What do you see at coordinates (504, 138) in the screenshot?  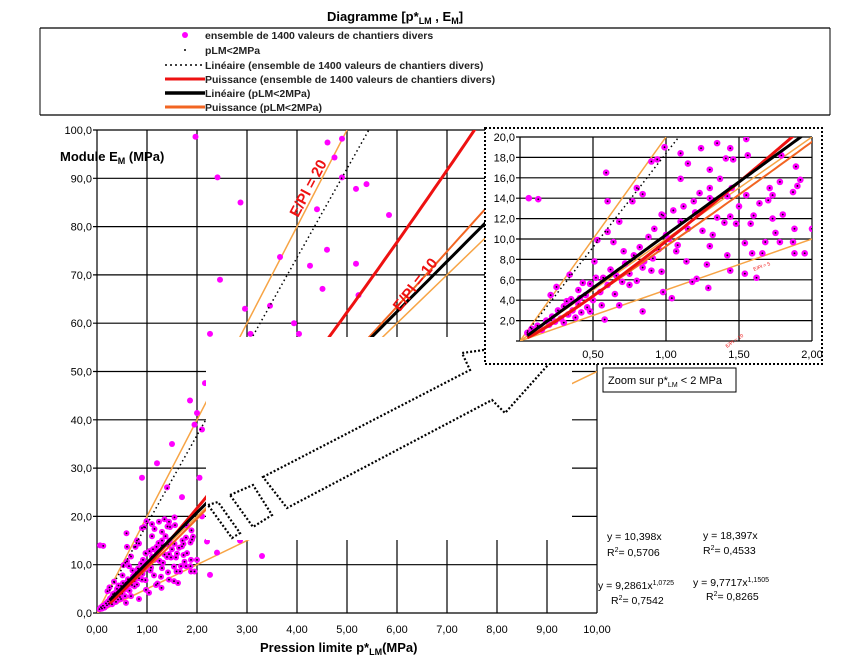 I see `y-tick-label: 20,0` at bounding box center [504, 138].